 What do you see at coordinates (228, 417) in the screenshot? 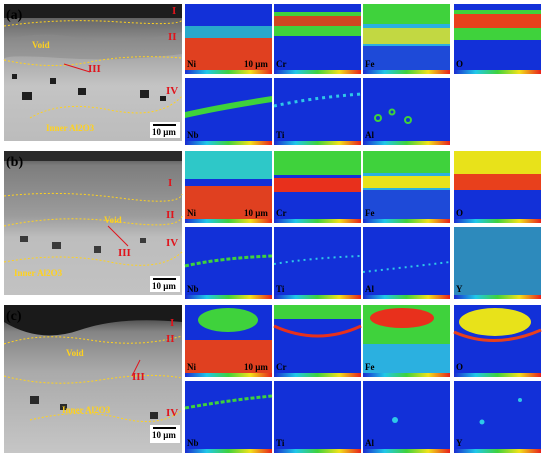
I see `element-map-nb-c: Nb` at bounding box center [228, 417].